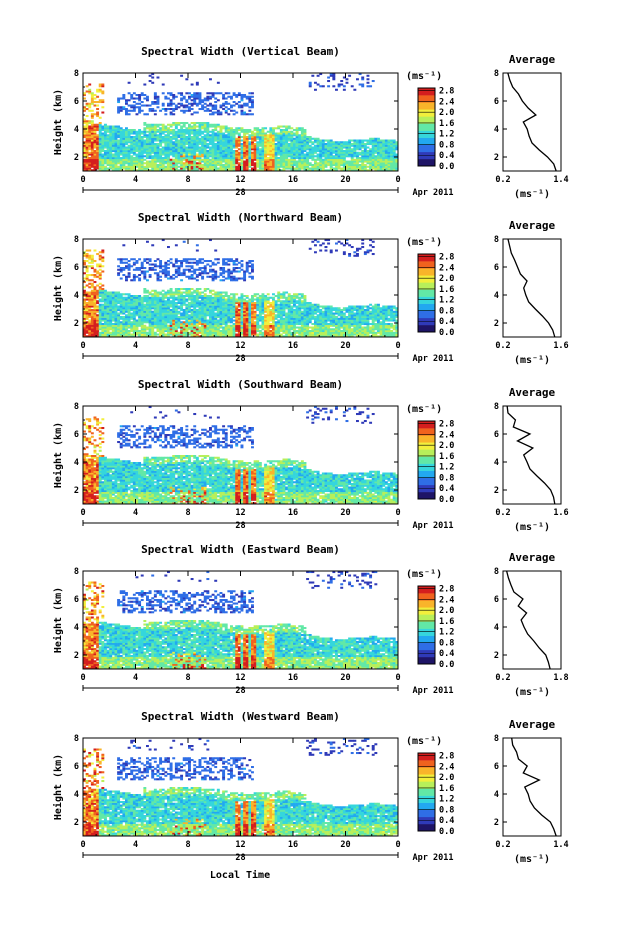 This screenshot has width=618, height=929. I want to click on profile-y-tick-label: 6, so click(496, 102).